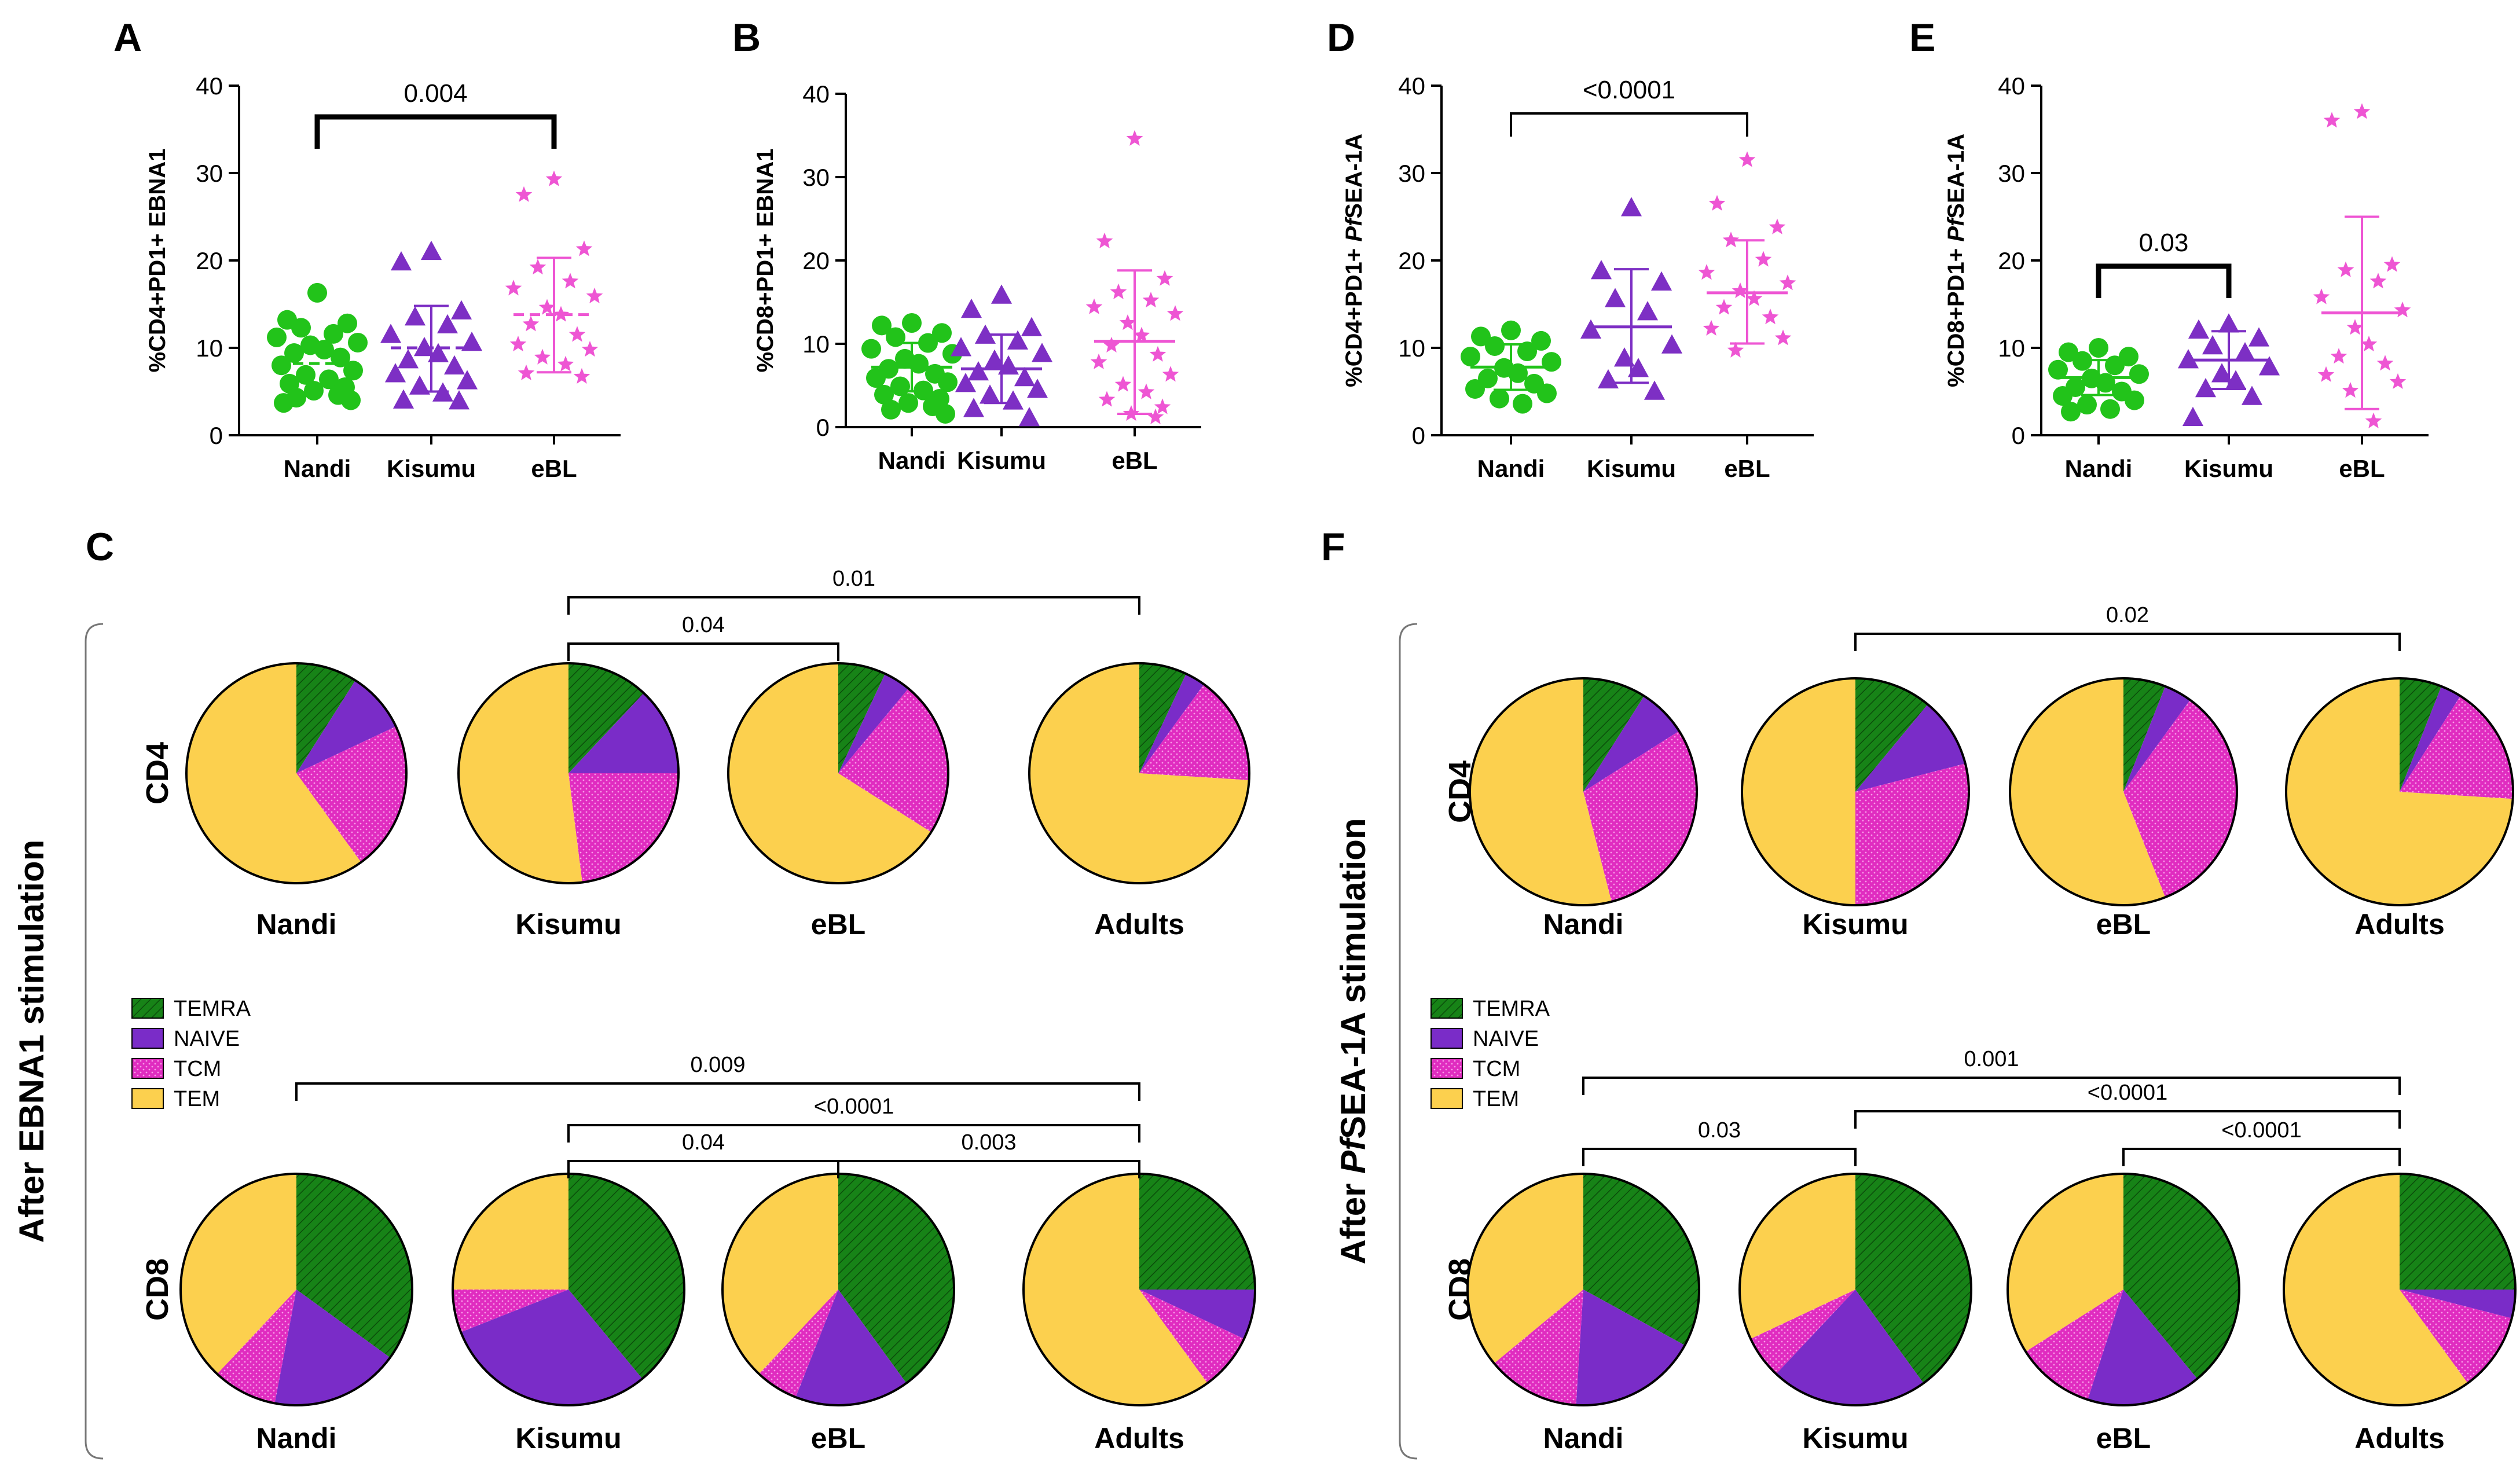  I want to click on legend: TEMRA NAIVE TCM TEM, so click(1490, 1054).